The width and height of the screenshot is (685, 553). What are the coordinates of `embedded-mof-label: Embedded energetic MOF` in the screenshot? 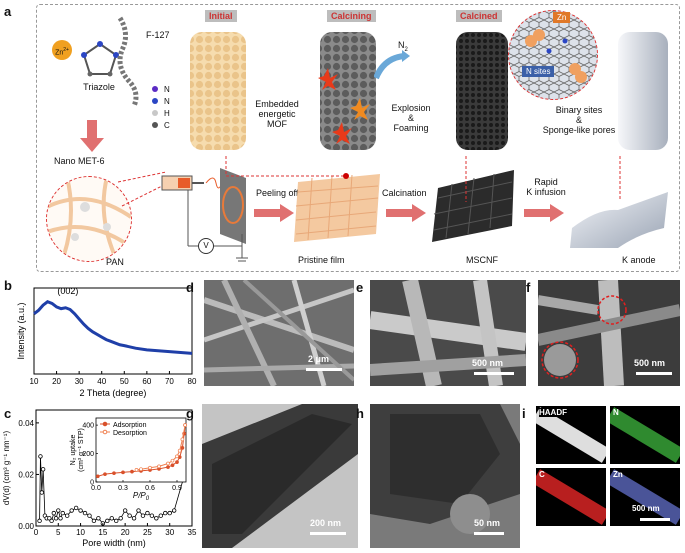 It's located at (277, 114).